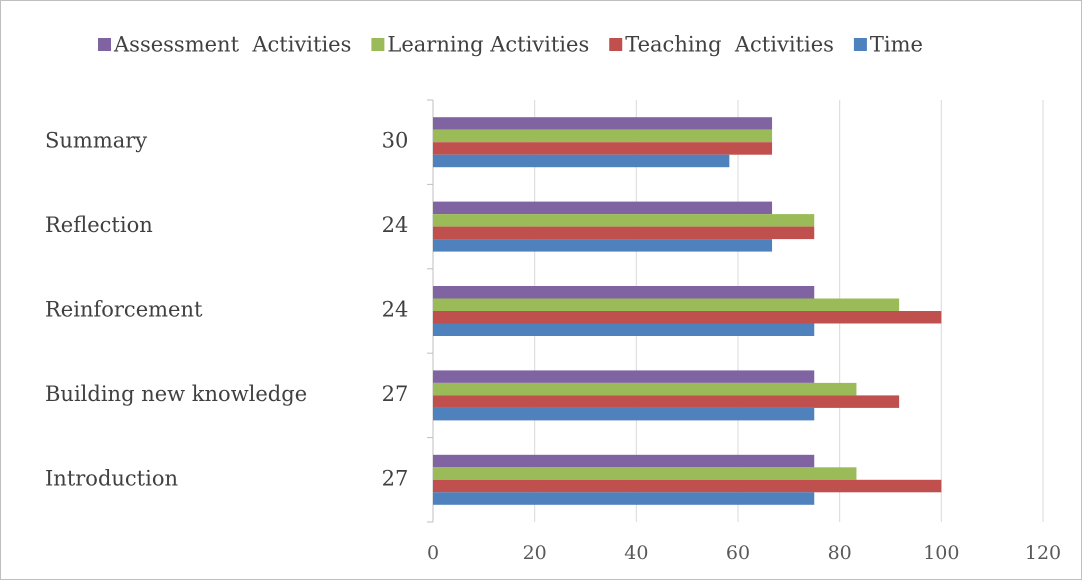 Image resolution: width=1083 pixels, height=581 pixels. Describe the element at coordinates (99, 225) in the screenshot. I see `y-tick-label: Reflection` at that location.